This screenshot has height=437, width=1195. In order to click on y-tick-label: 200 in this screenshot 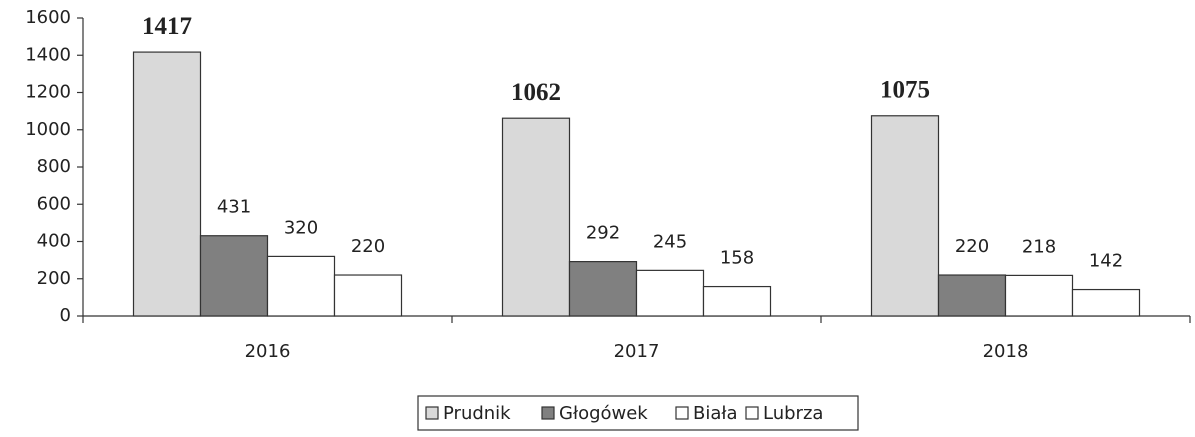, I will do `click(54, 278)`.